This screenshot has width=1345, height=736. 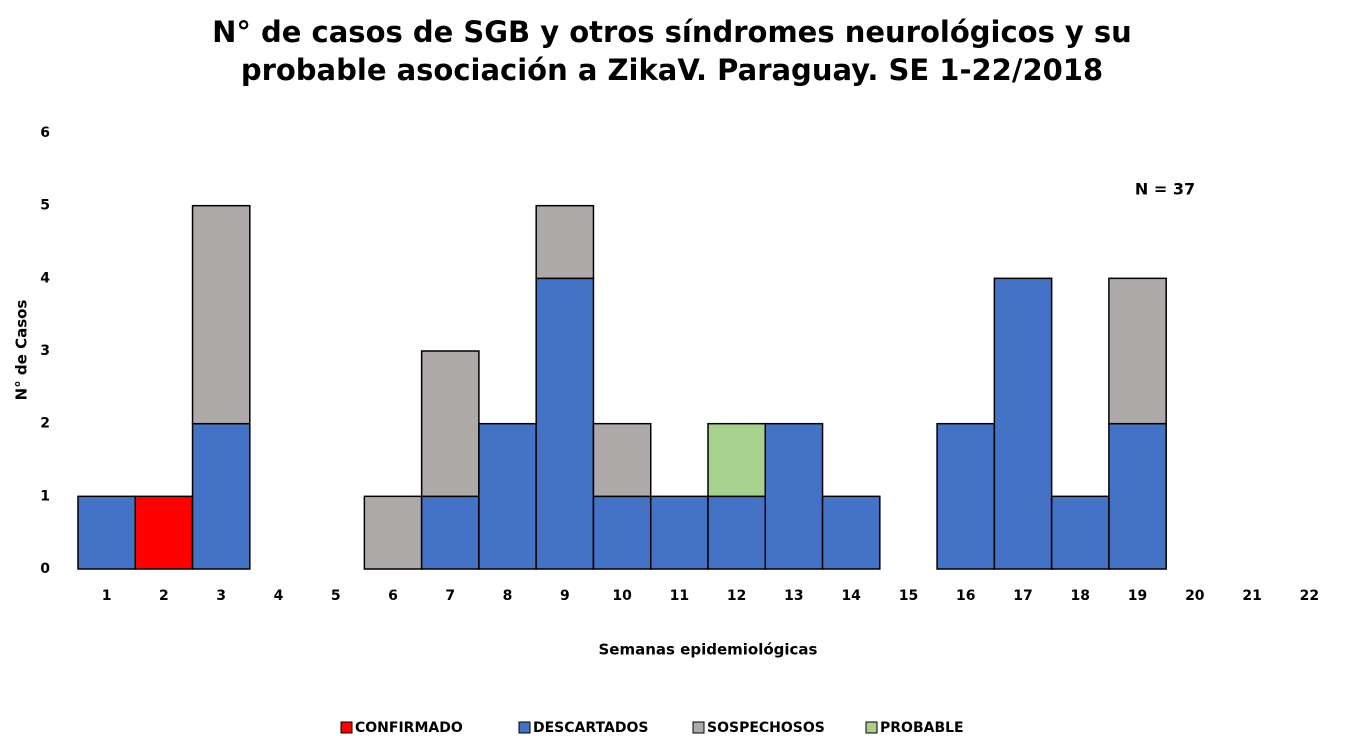 I want to click on x-tick-label: 7, so click(x=450, y=596).